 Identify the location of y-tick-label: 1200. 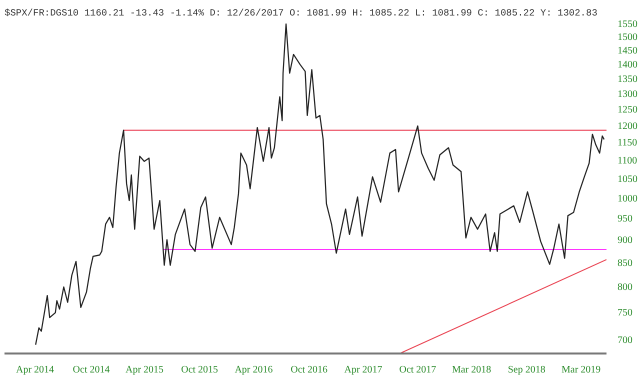
(628, 126).